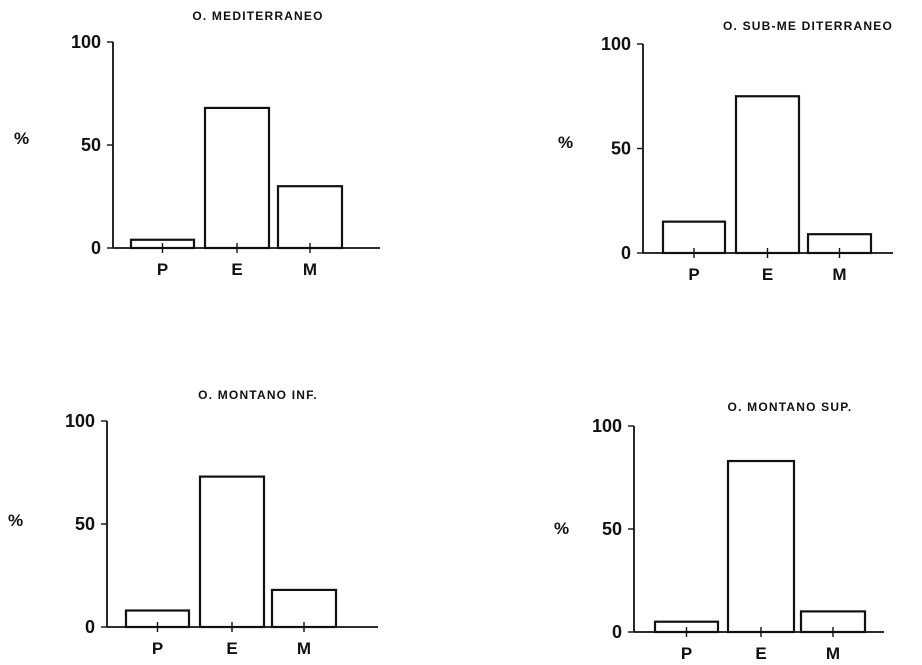 The height and width of the screenshot is (665, 922). I want to click on chart-title: O. MONTANO INF., so click(258, 395).